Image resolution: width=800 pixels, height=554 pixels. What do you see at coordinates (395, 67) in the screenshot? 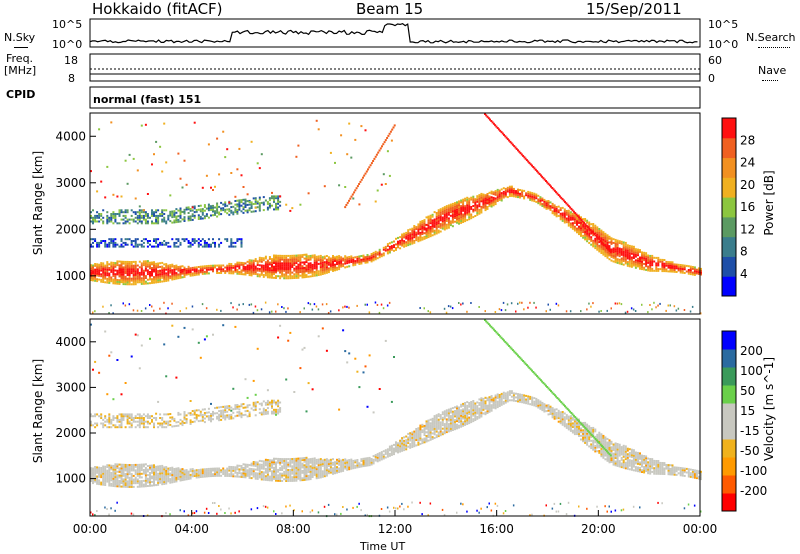
I see `freq-panel-frame` at bounding box center [395, 67].